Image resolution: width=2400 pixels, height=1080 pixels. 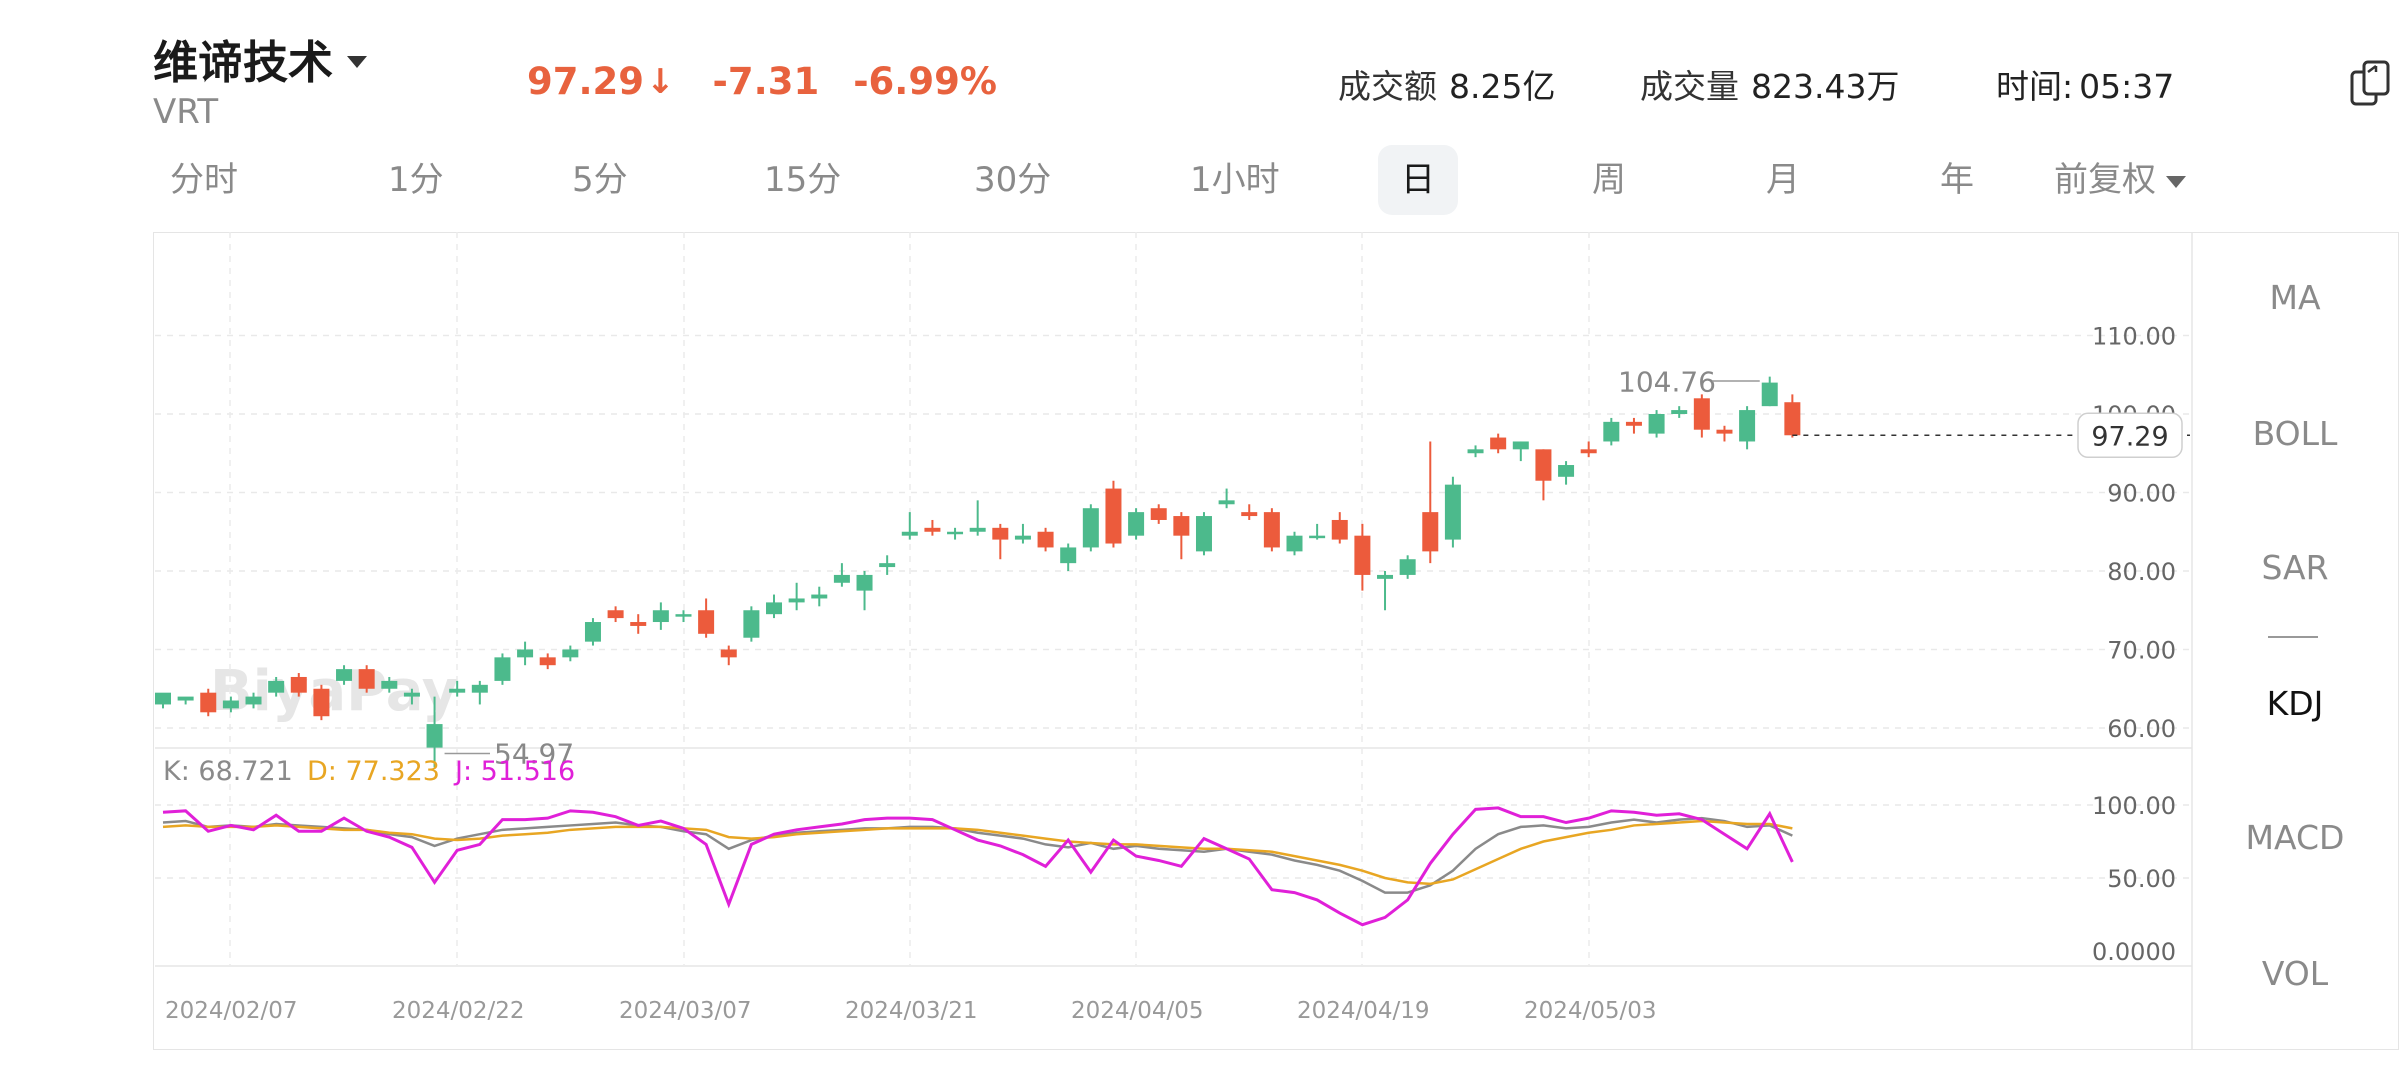 I want to click on kdj-line-j, so click(x=978, y=866).